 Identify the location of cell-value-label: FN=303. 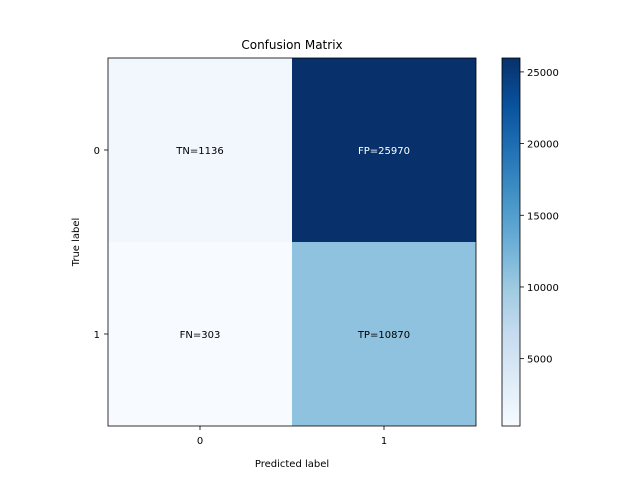
(200, 335).